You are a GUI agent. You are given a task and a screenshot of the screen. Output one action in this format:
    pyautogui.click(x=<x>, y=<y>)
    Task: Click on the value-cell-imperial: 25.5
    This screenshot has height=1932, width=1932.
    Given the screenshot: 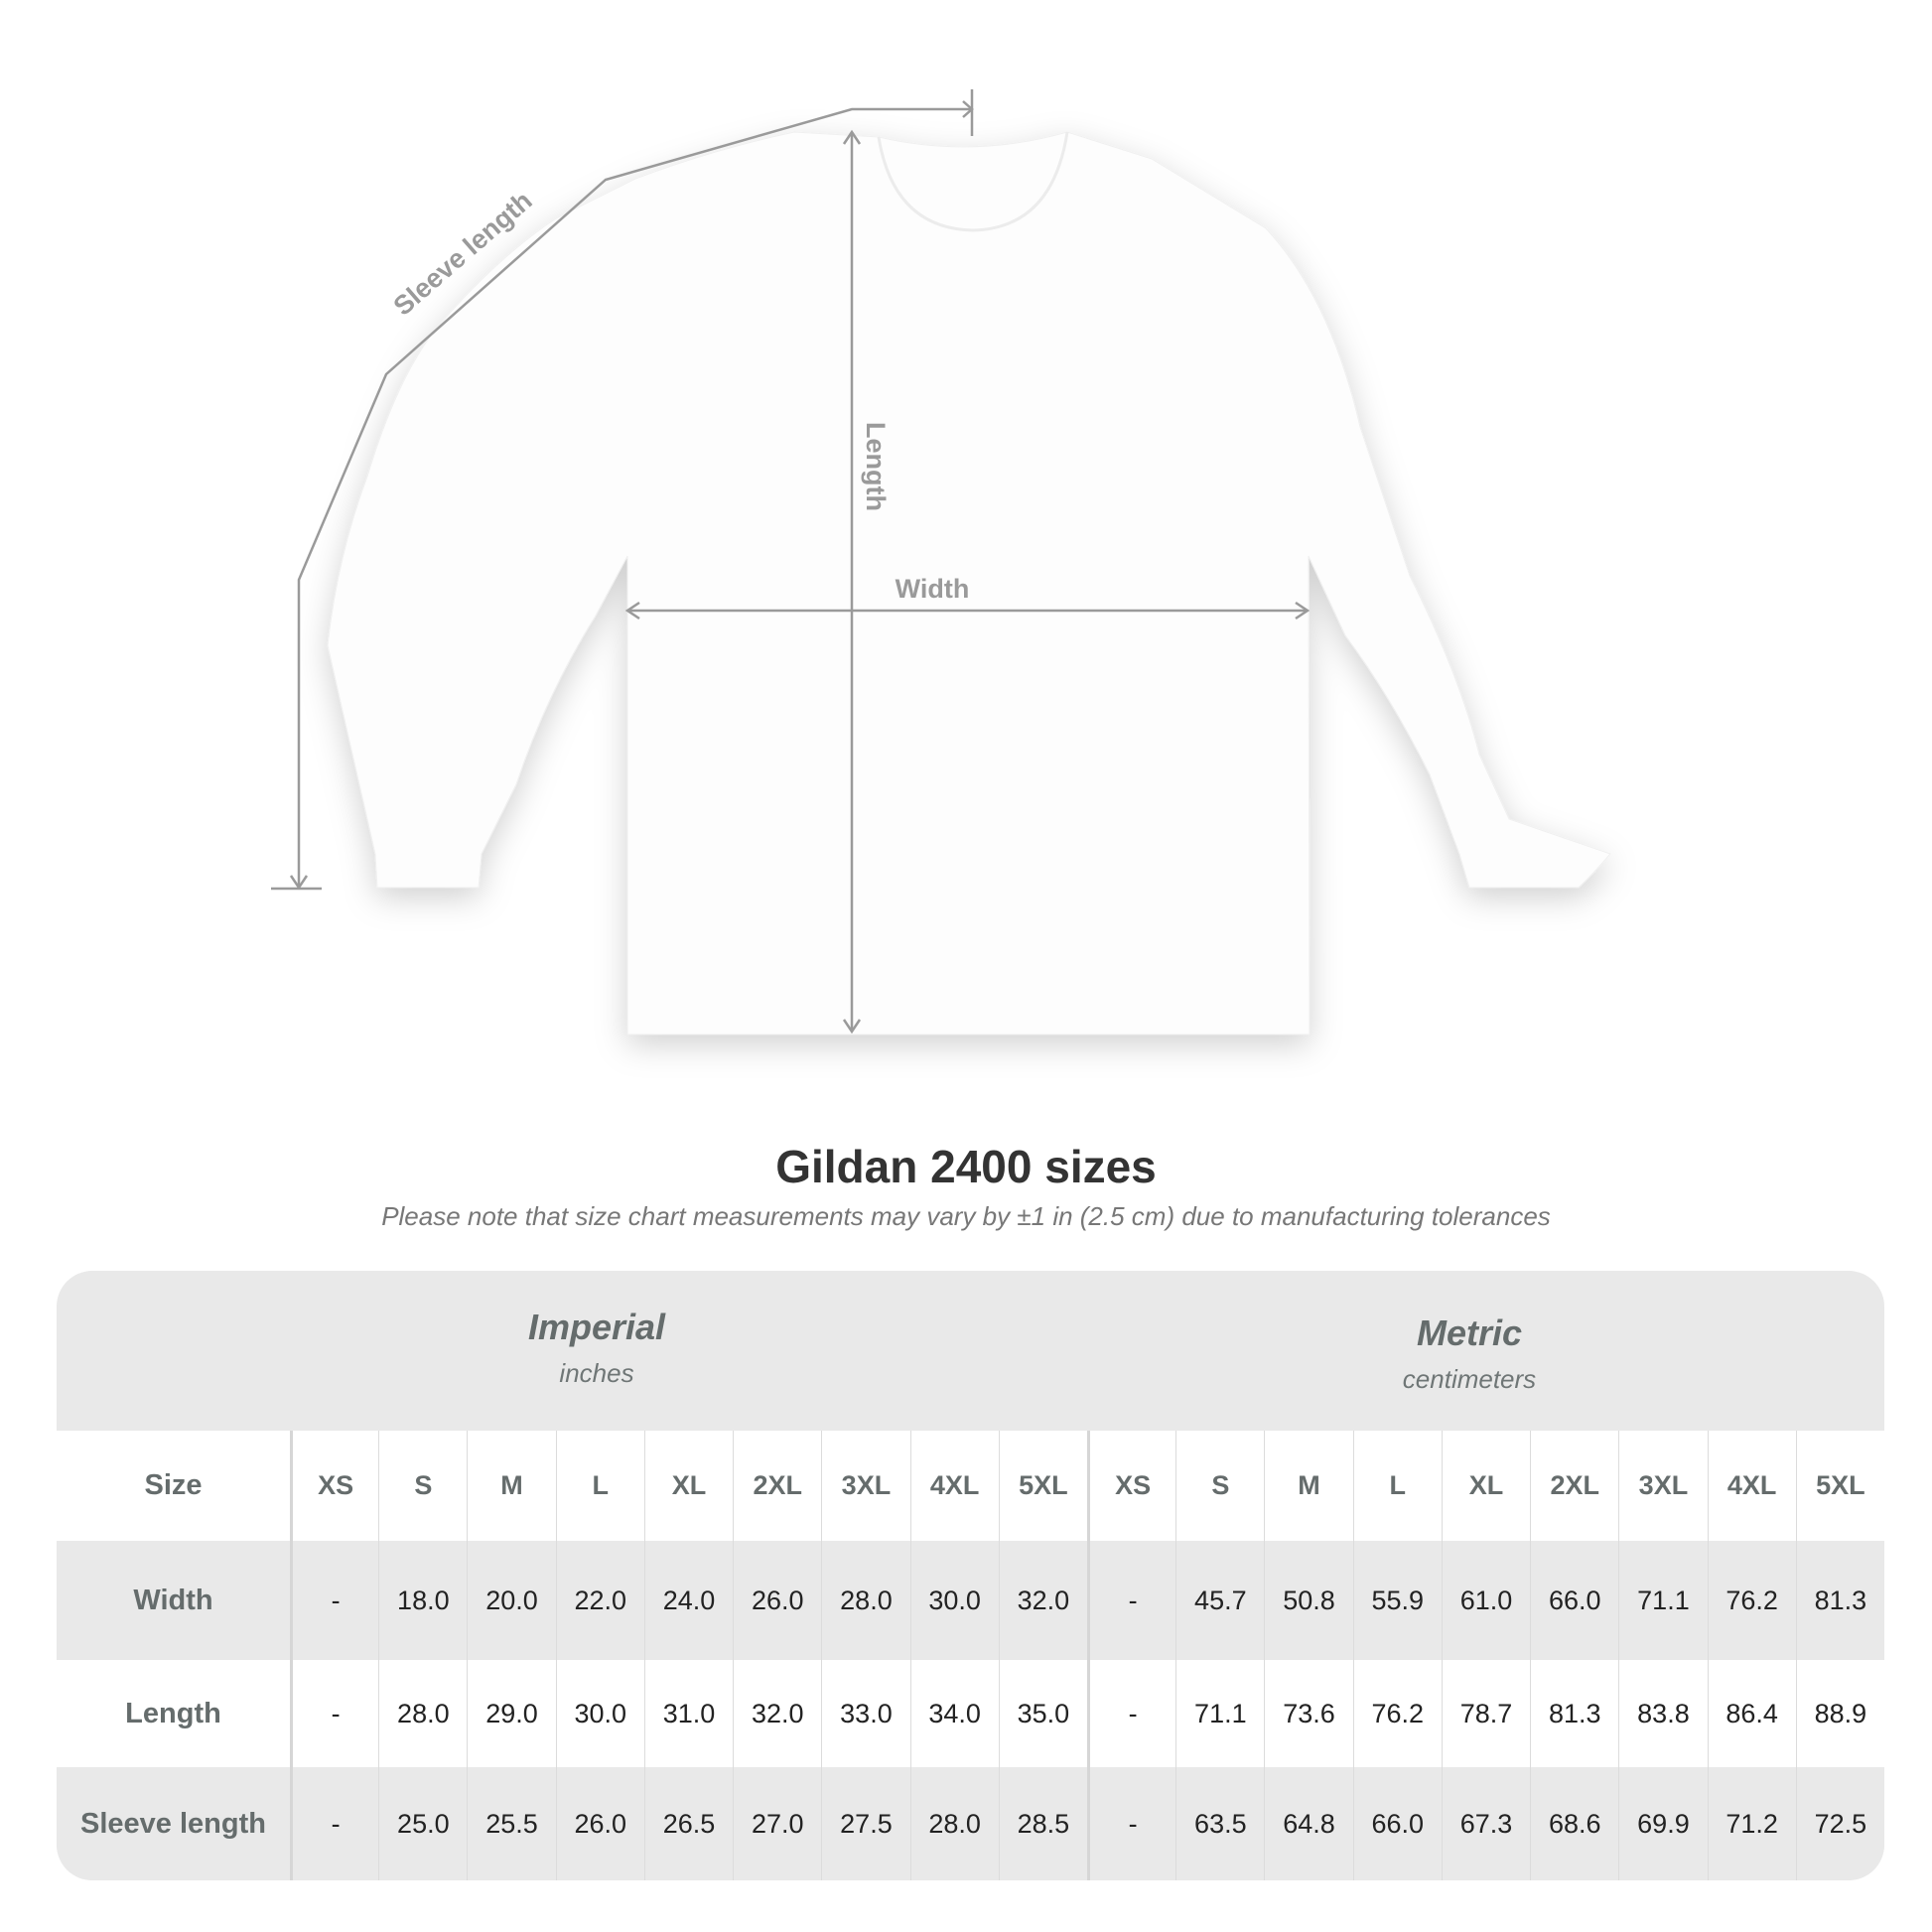 What is the action you would take?
    pyautogui.click(x=511, y=1823)
    